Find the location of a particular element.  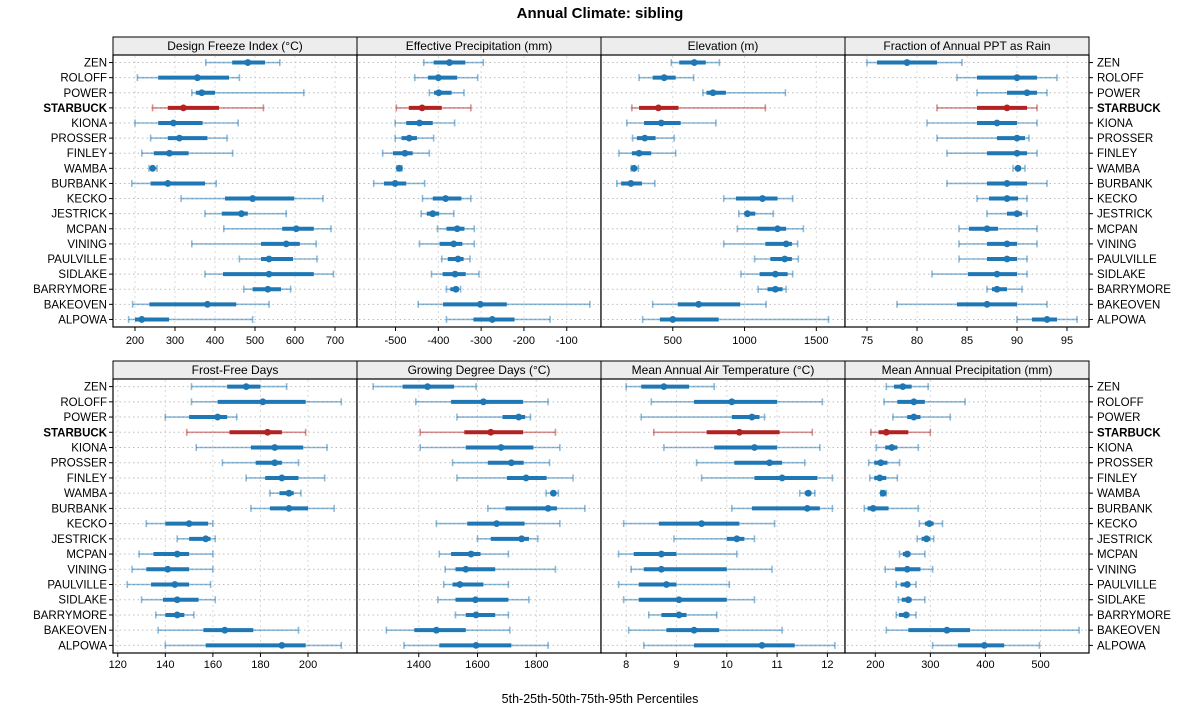

panel-title-growing-degree-days-c: Growing Degree Days (°C) is located at coordinates (479, 370).